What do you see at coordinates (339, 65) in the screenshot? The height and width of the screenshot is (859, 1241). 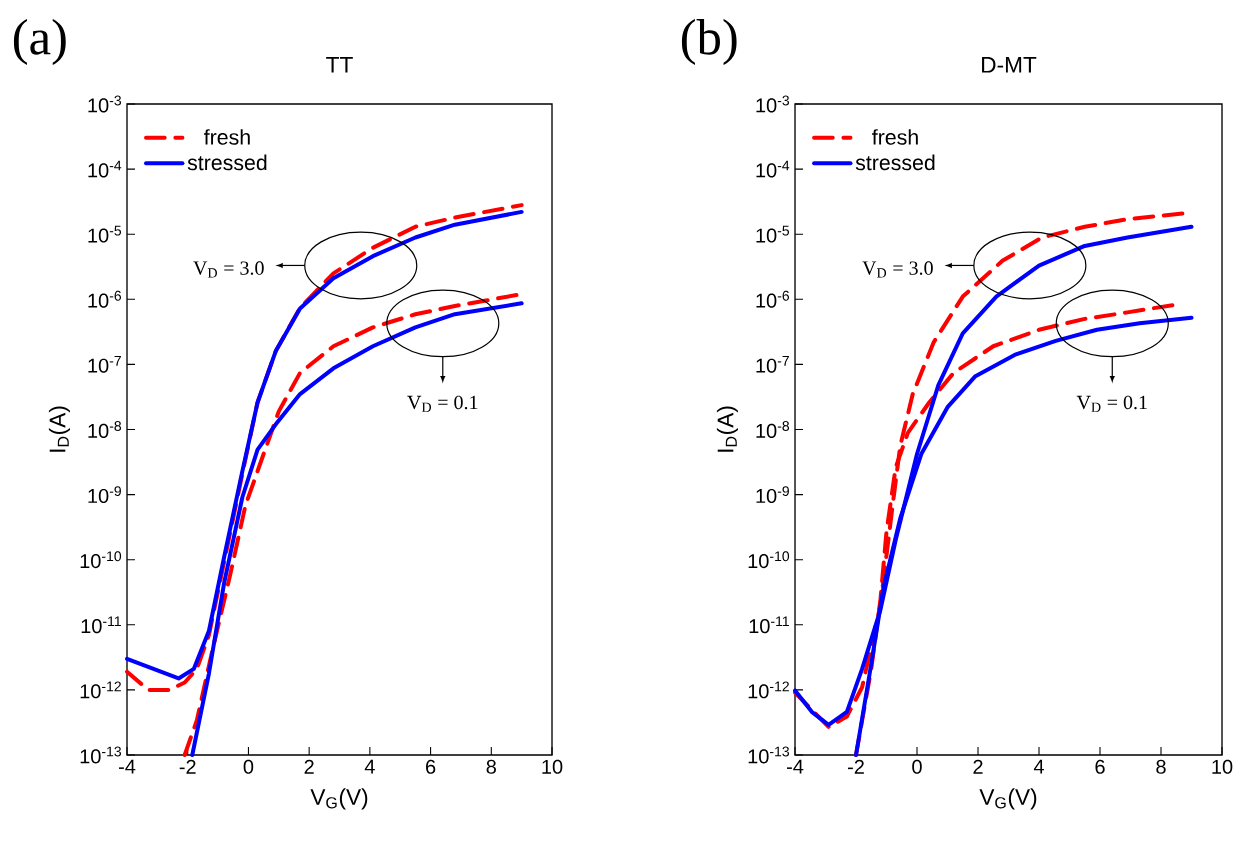 I see `chart-title: TT` at bounding box center [339, 65].